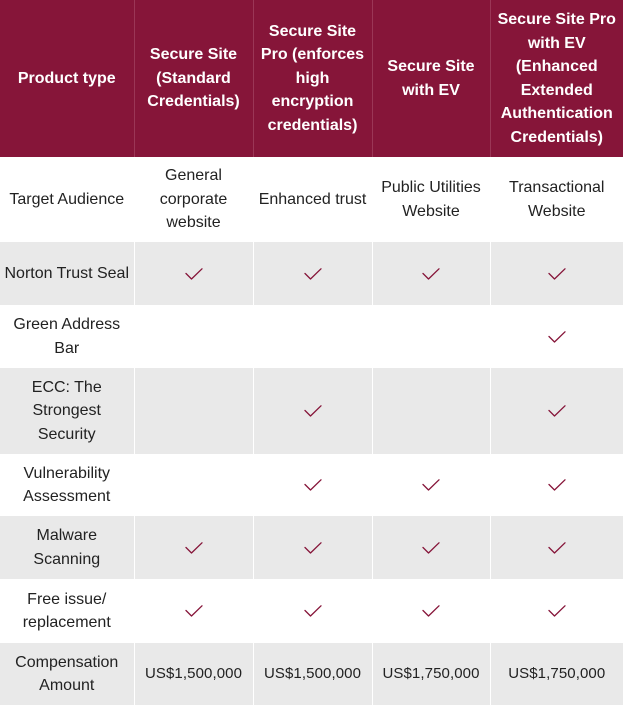 This screenshot has height=708, width=623. Describe the element at coordinates (67, 674) in the screenshot. I see `row-label-compensation-amount: Compensation Amount` at that location.